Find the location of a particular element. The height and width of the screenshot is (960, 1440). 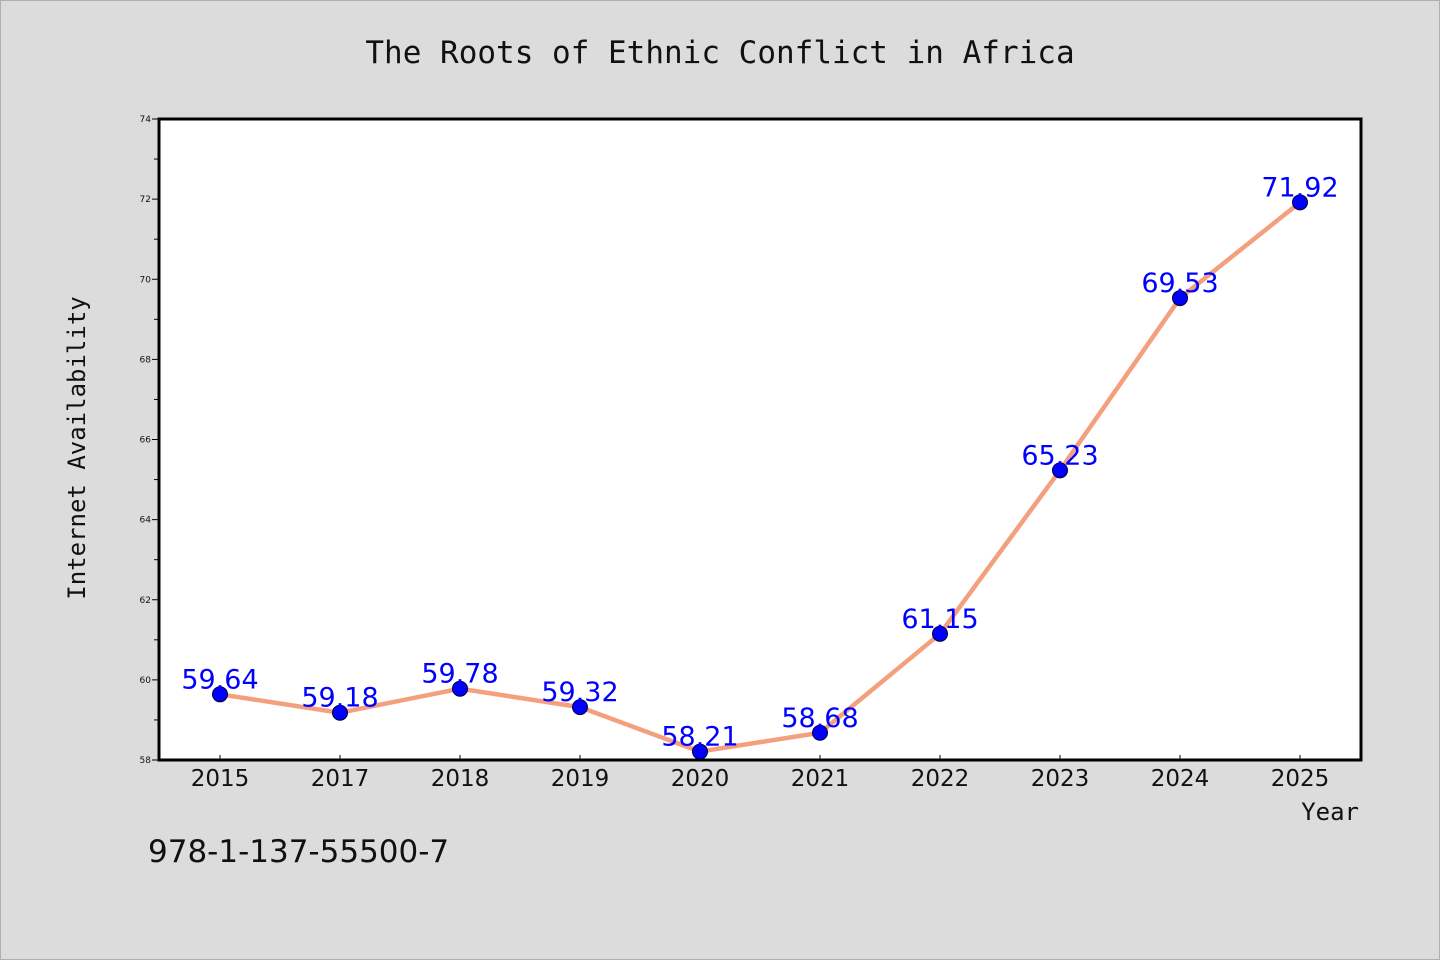

x-axis: 2015 2017 2018 2019 2020 2021 2022 2023 2024 2025 is located at coordinates (760, 773).